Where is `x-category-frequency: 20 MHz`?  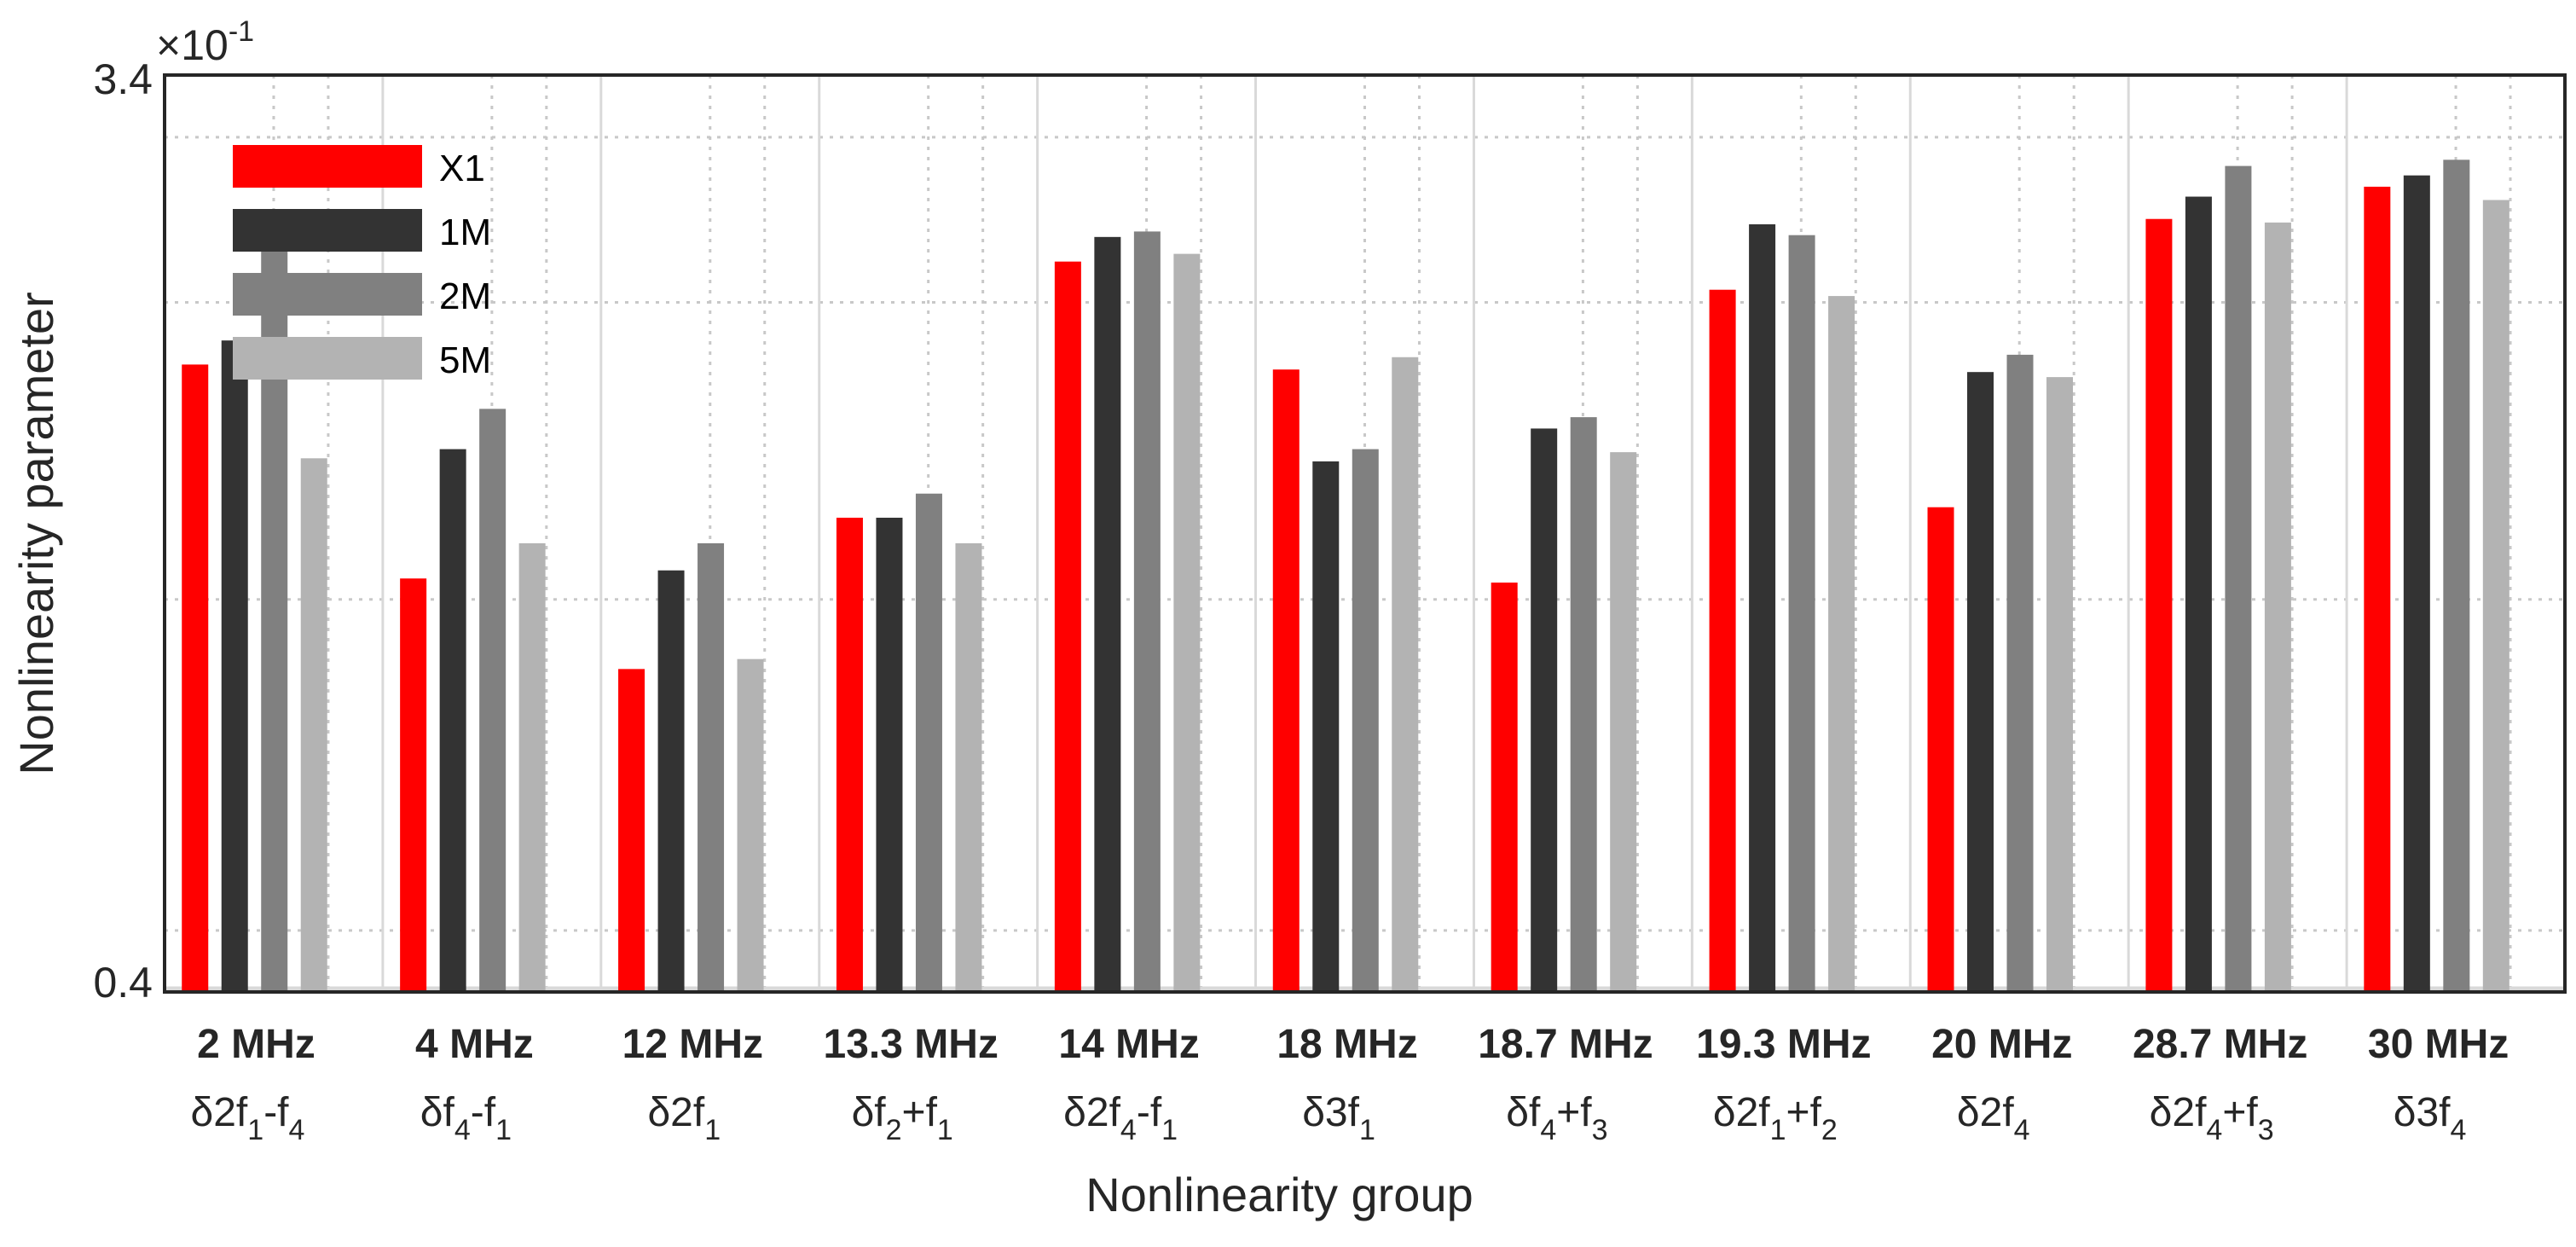
x-category-frequency: 20 MHz is located at coordinates (2002, 1044).